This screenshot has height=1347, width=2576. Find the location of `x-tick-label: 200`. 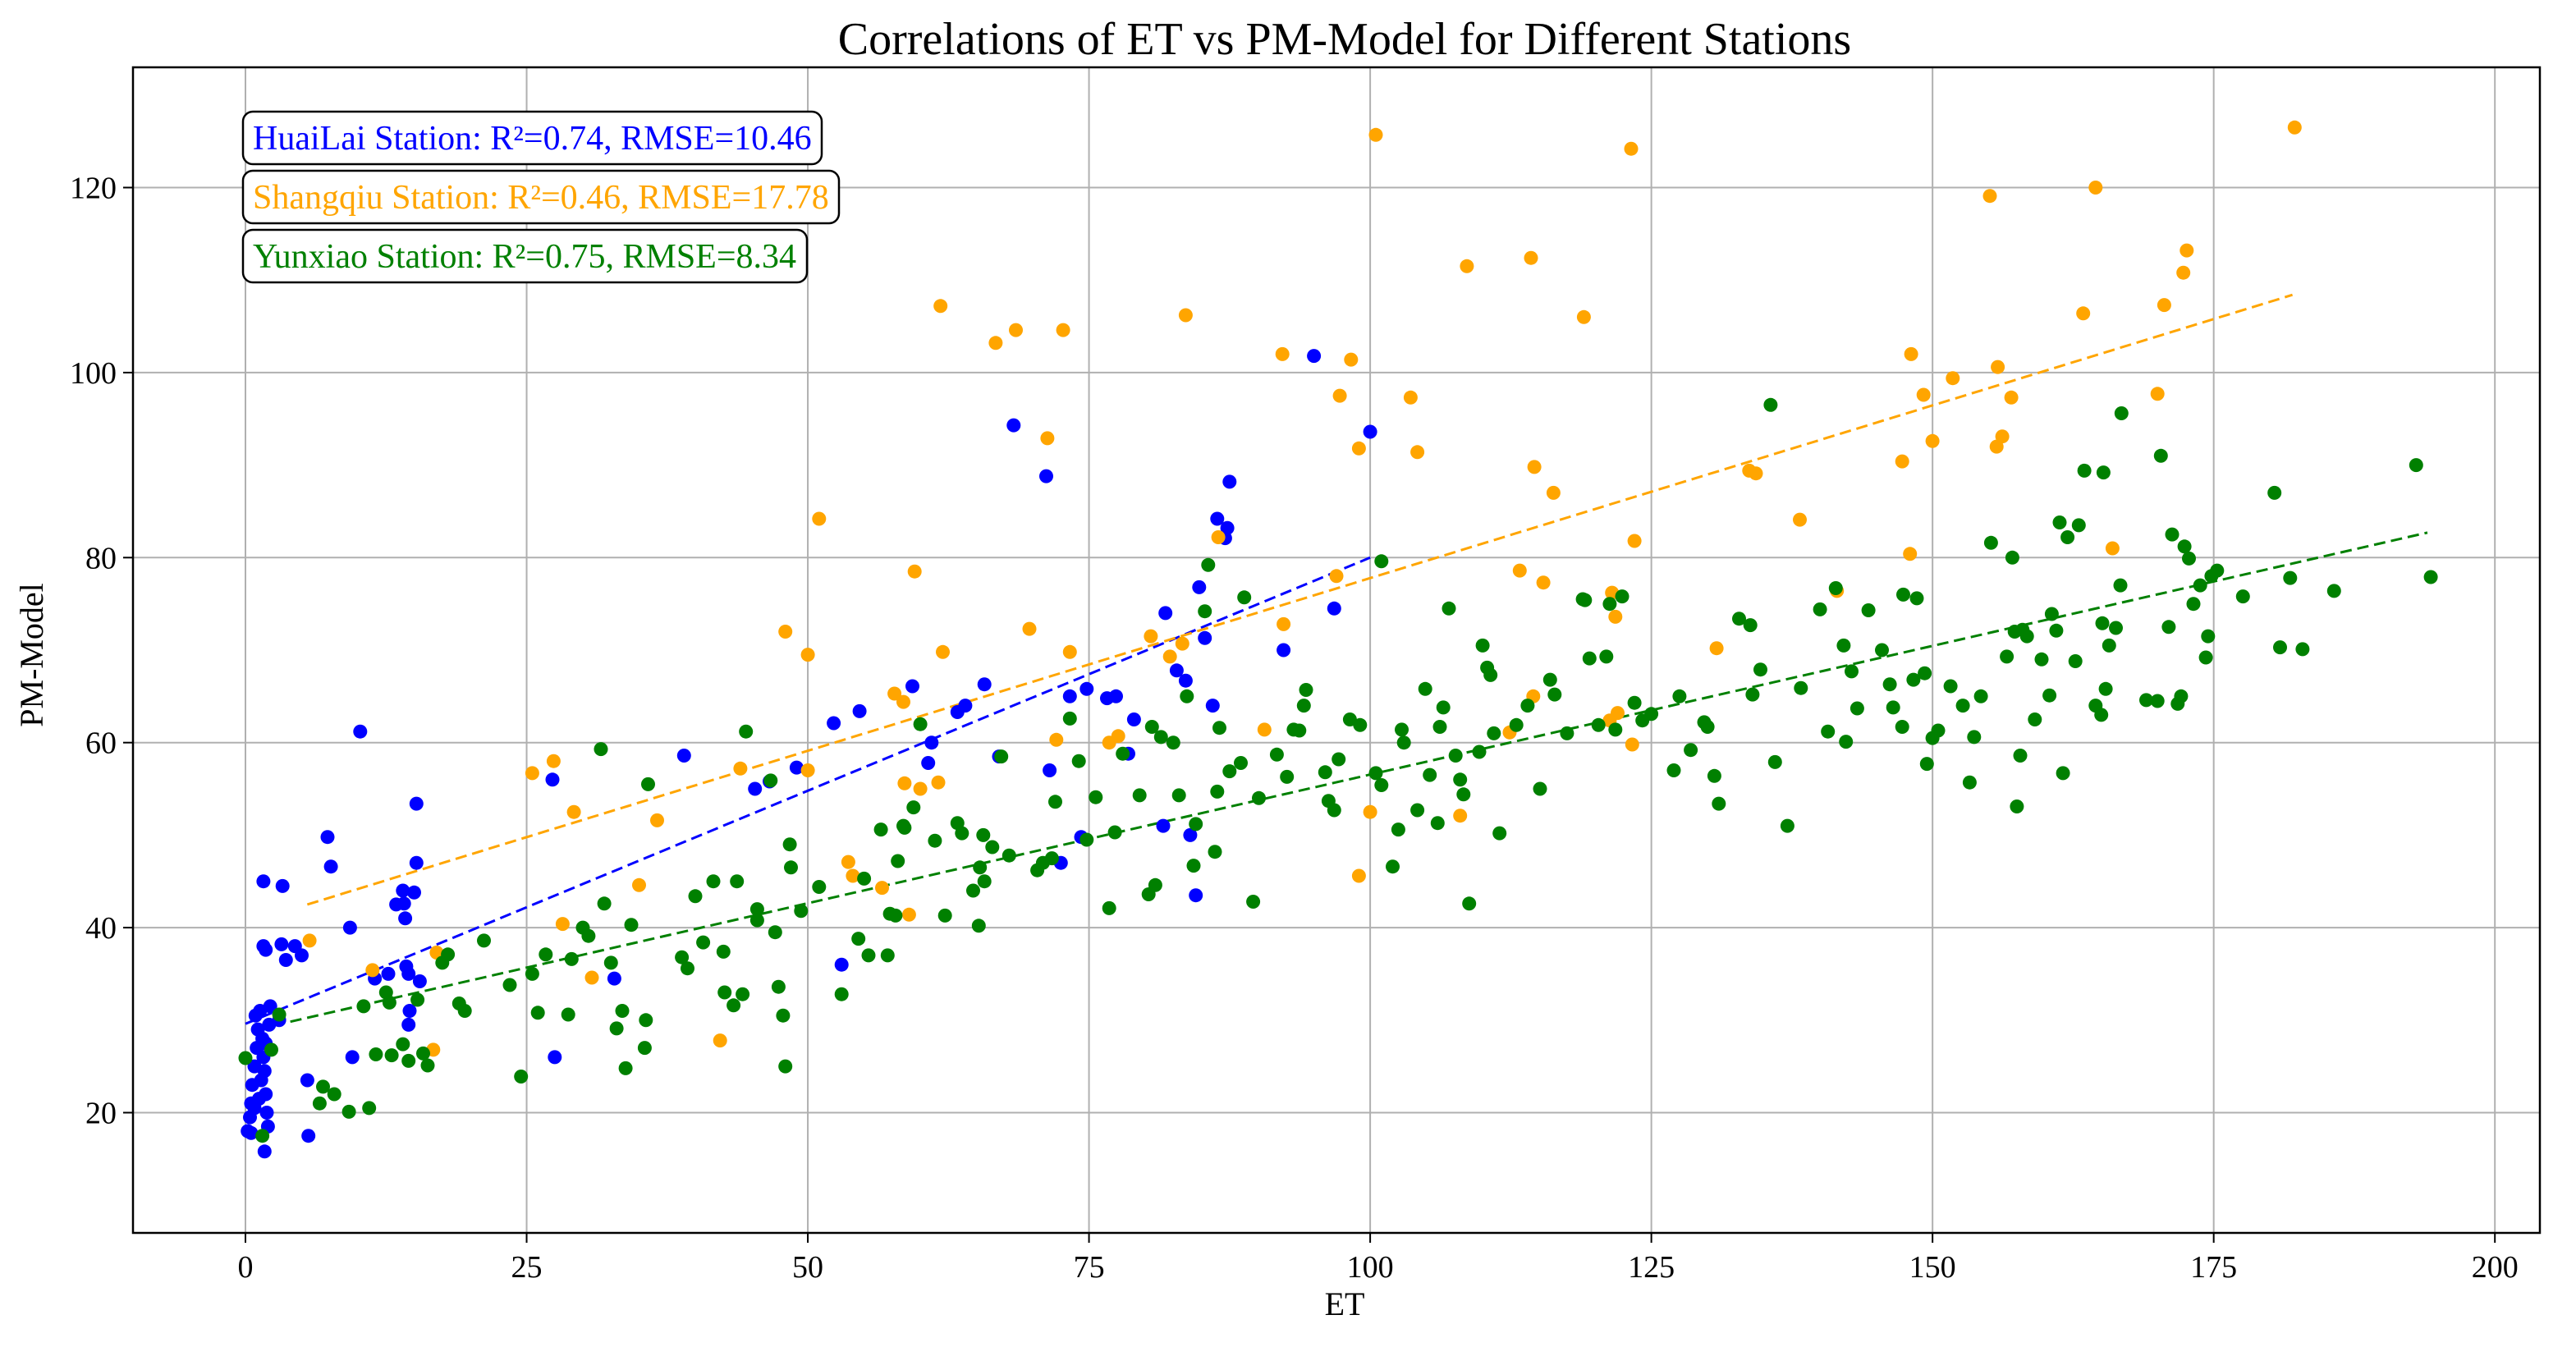

x-tick-label: 200 is located at coordinates (2495, 1267).